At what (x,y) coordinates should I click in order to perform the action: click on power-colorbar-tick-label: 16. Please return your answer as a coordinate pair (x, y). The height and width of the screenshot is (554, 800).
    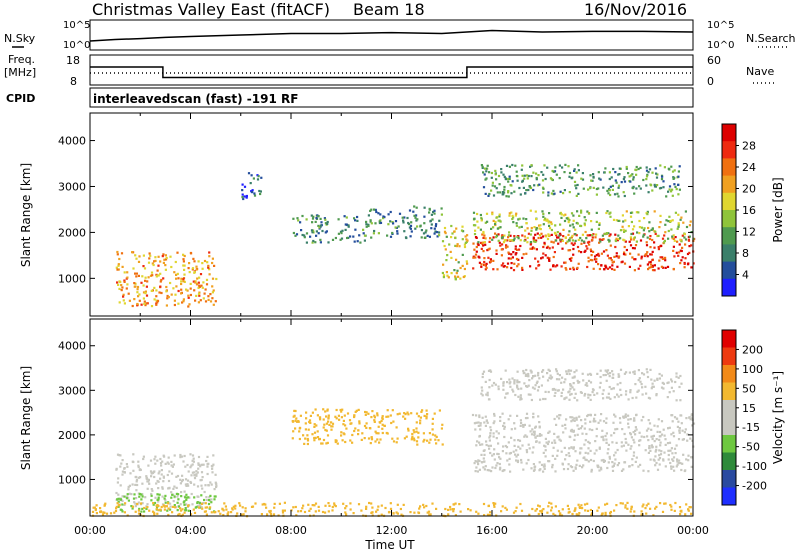
    Looking at the image, I should click on (749, 210).